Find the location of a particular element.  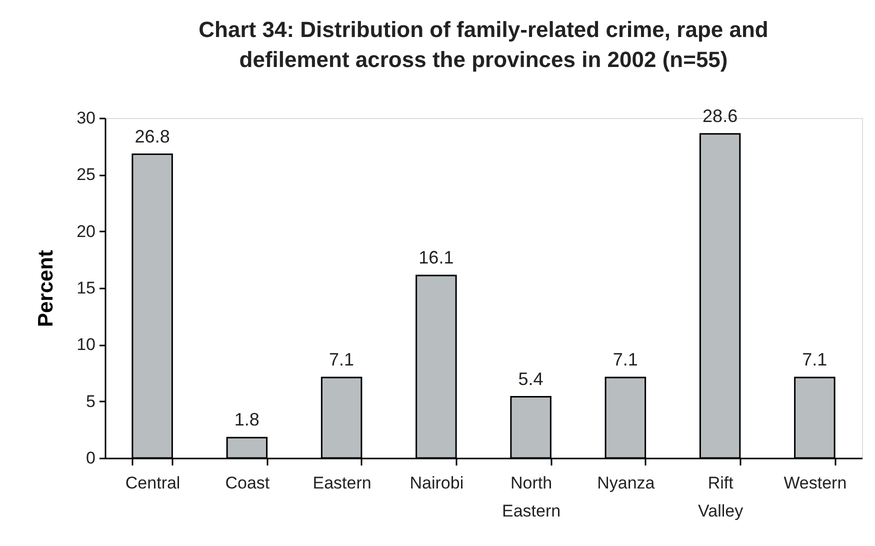

data-label: 16.1 is located at coordinates (436, 258).